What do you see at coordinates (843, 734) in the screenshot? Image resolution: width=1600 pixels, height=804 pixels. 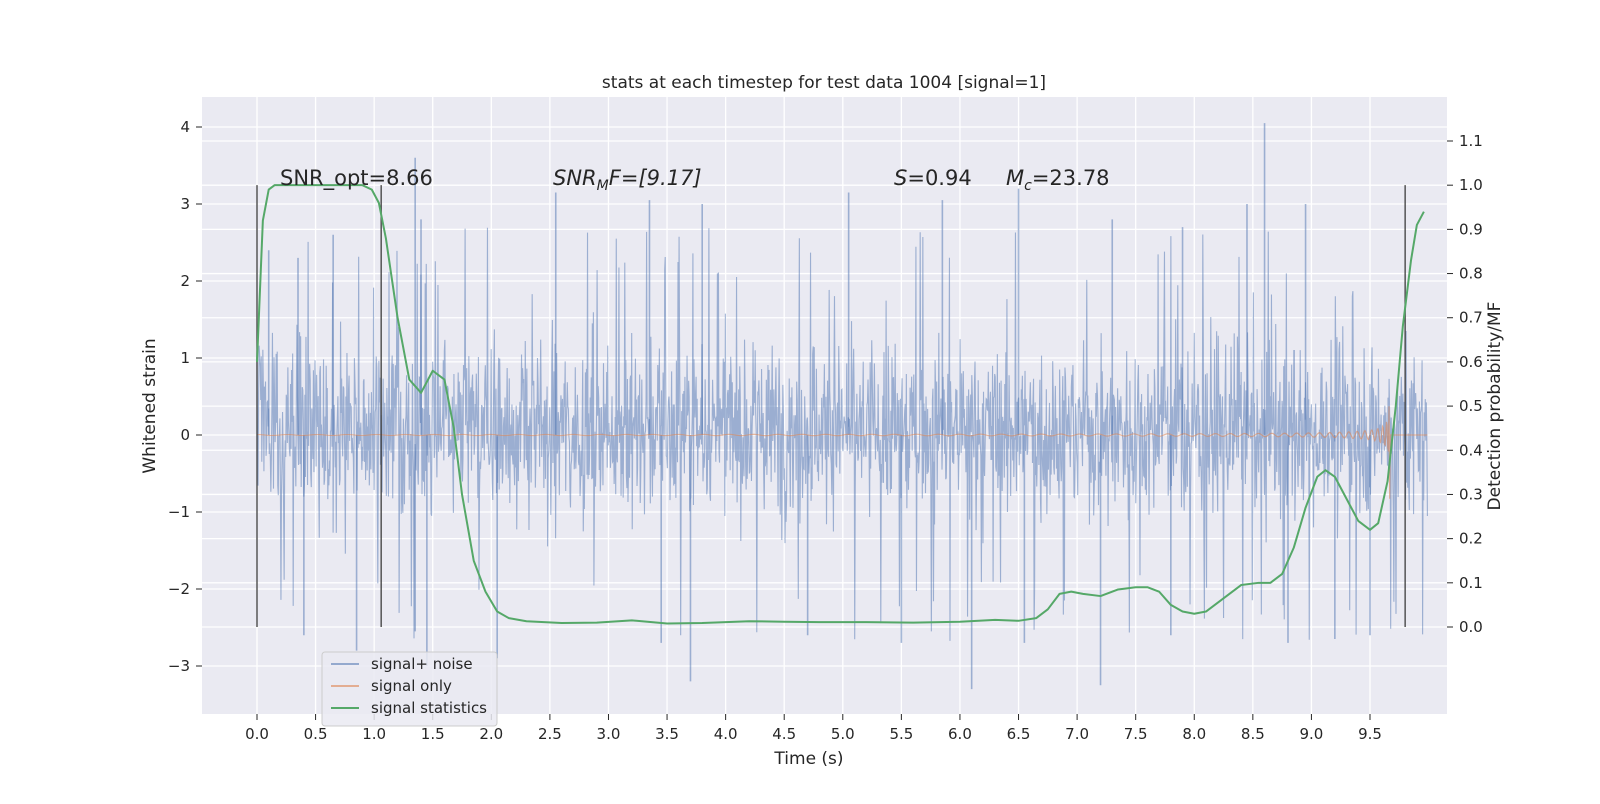 I see `x-tick-label-10: 5.0` at bounding box center [843, 734].